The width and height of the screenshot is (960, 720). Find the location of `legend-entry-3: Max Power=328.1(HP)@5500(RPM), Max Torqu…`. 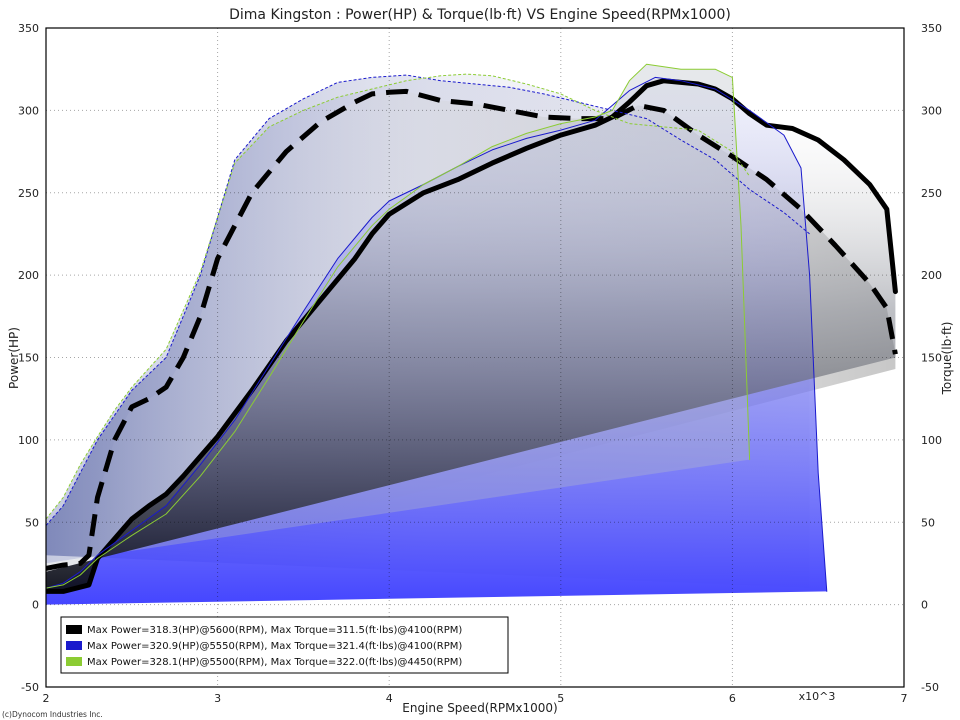

legend-entry-3: Max Power=328.1(HP)@5500(RPM), Max Torqu… is located at coordinates (274, 662).